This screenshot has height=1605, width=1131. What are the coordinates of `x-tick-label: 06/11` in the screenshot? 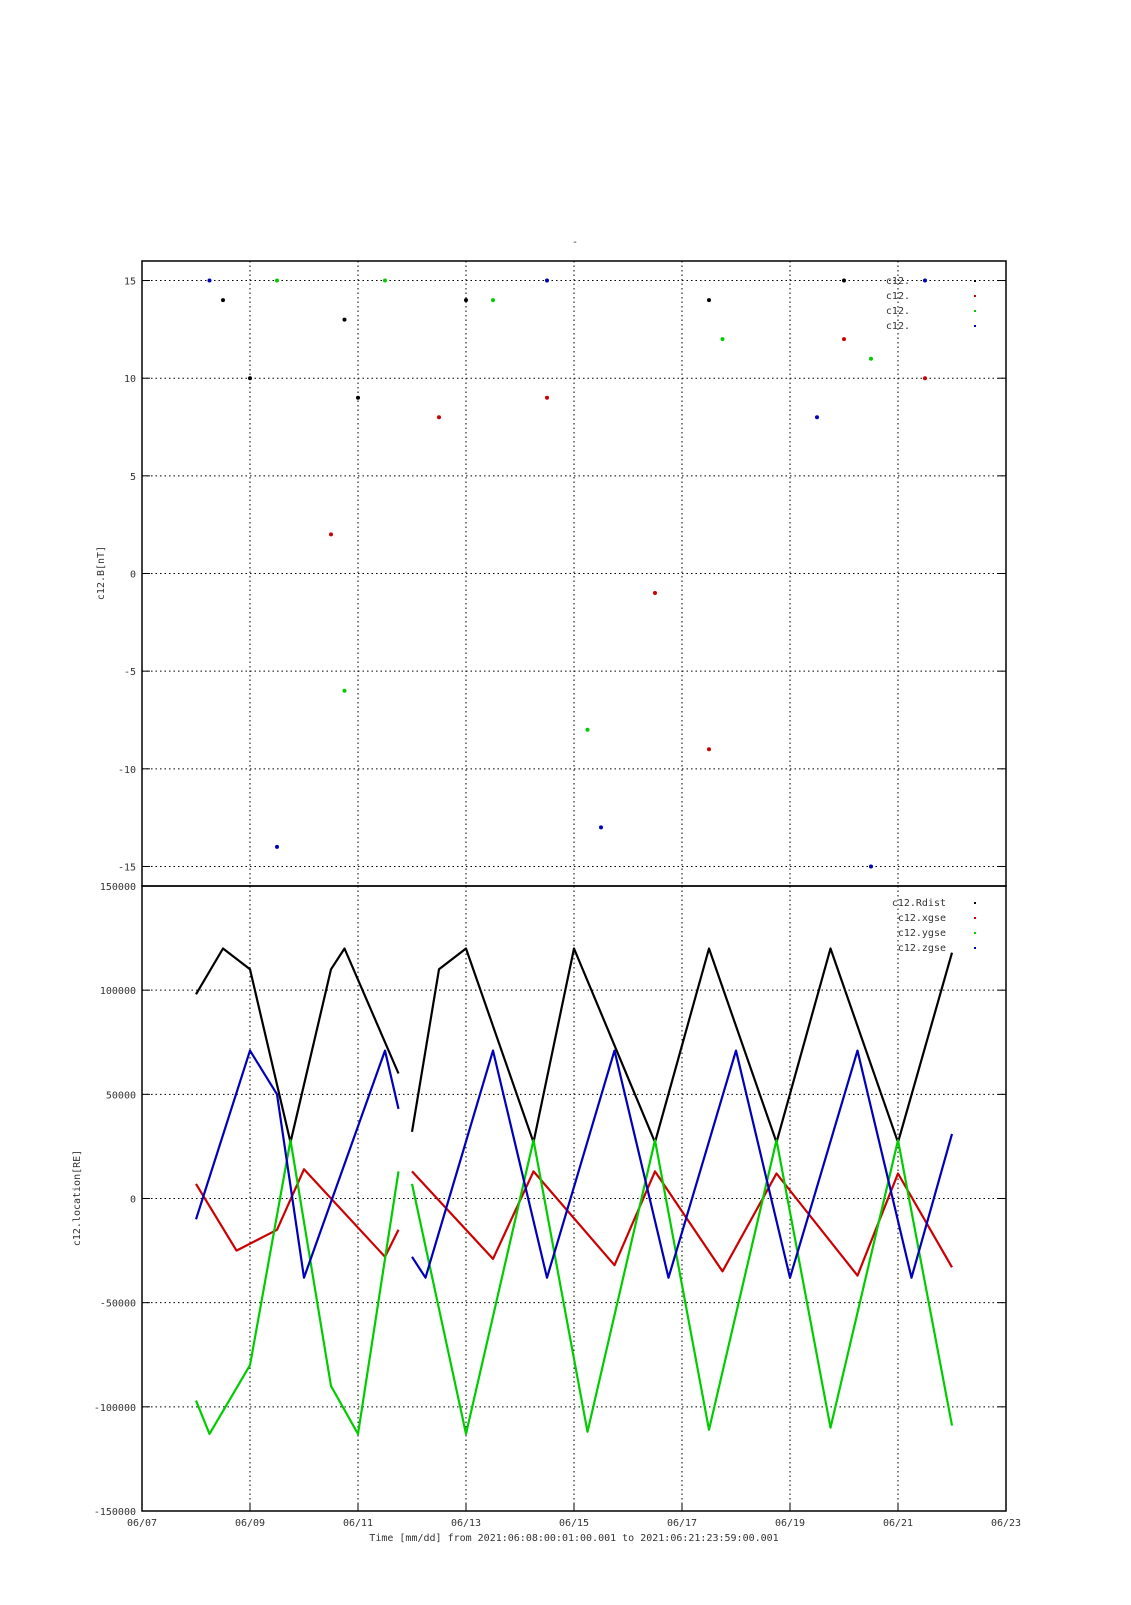 It's located at (358, 1523).